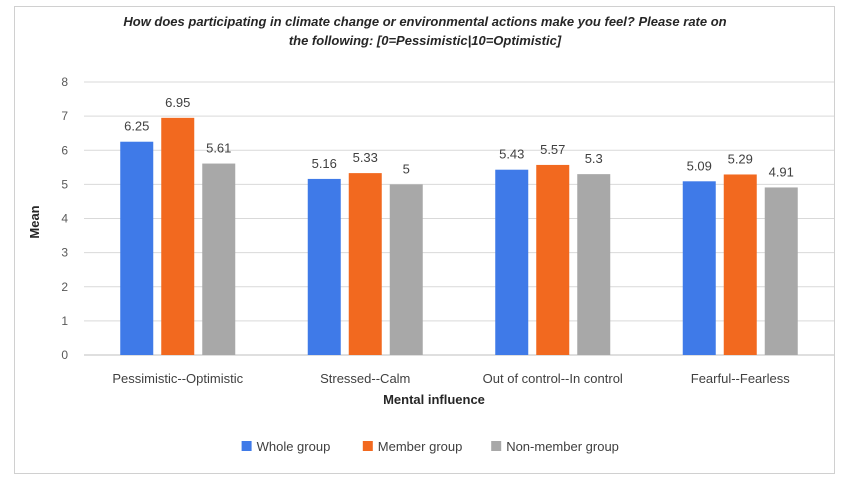  What do you see at coordinates (420, 446) in the screenshot?
I see `legend-label: Member group` at bounding box center [420, 446].